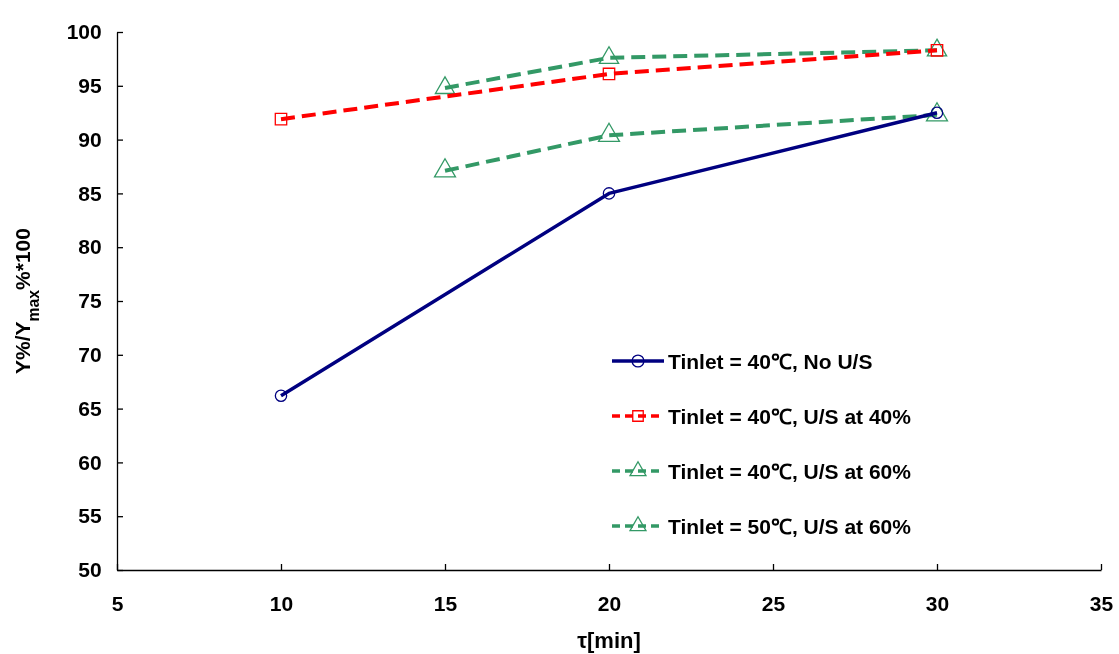  What do you see at coordinates (609, 603) in the screenshot?
I see `x-tick-label: 20` at bounding box center [609, 603].